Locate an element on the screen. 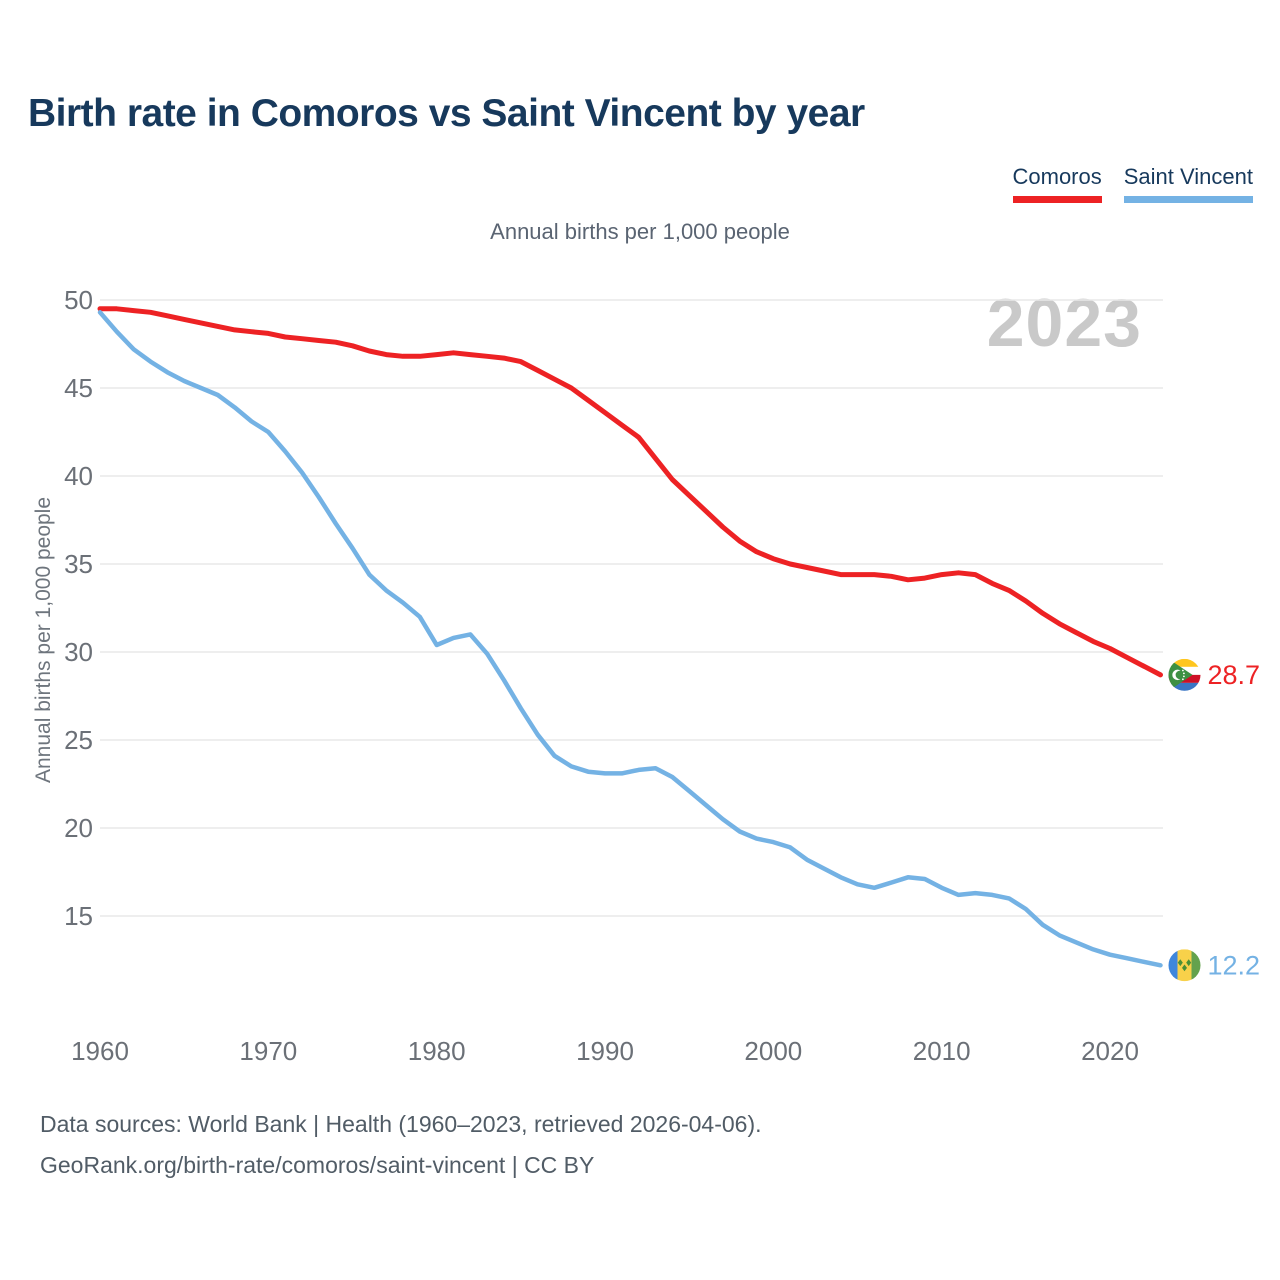  y-tick-label: 20 is located at coordinates (78, 828).